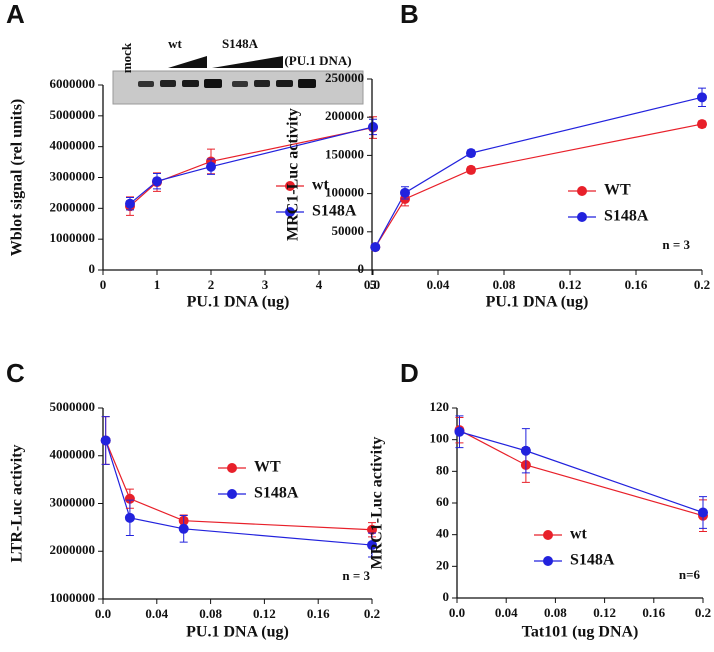 The image size is (714, 652). I want to click on x-tick-label: 2, so click(211, 284).